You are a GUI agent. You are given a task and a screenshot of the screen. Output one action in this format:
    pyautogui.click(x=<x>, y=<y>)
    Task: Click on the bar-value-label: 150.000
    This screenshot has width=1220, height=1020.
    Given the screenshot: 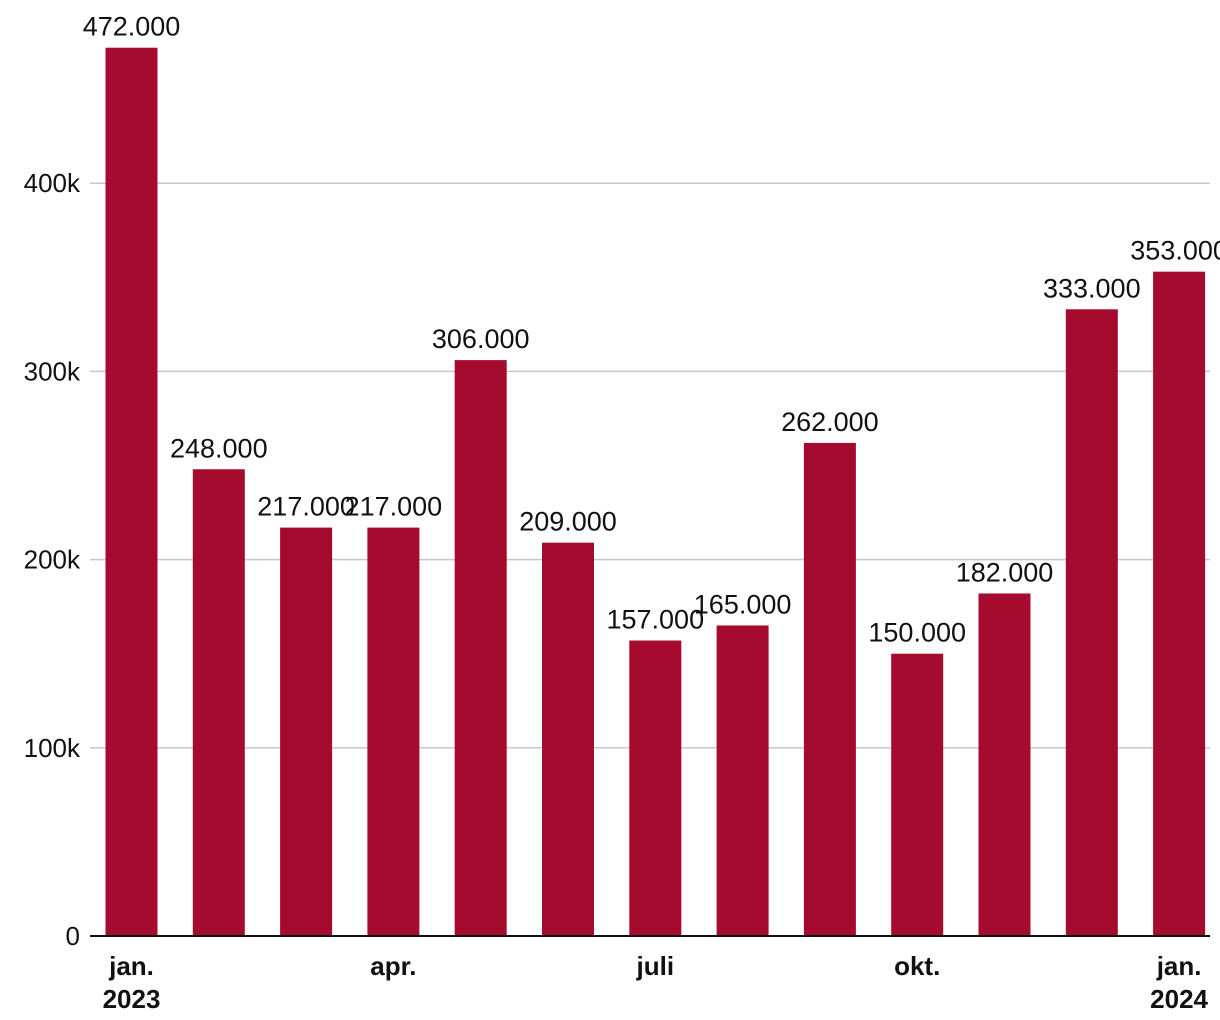 What is the action you would take?
    pyautogui.click(x=917, y=633)
    